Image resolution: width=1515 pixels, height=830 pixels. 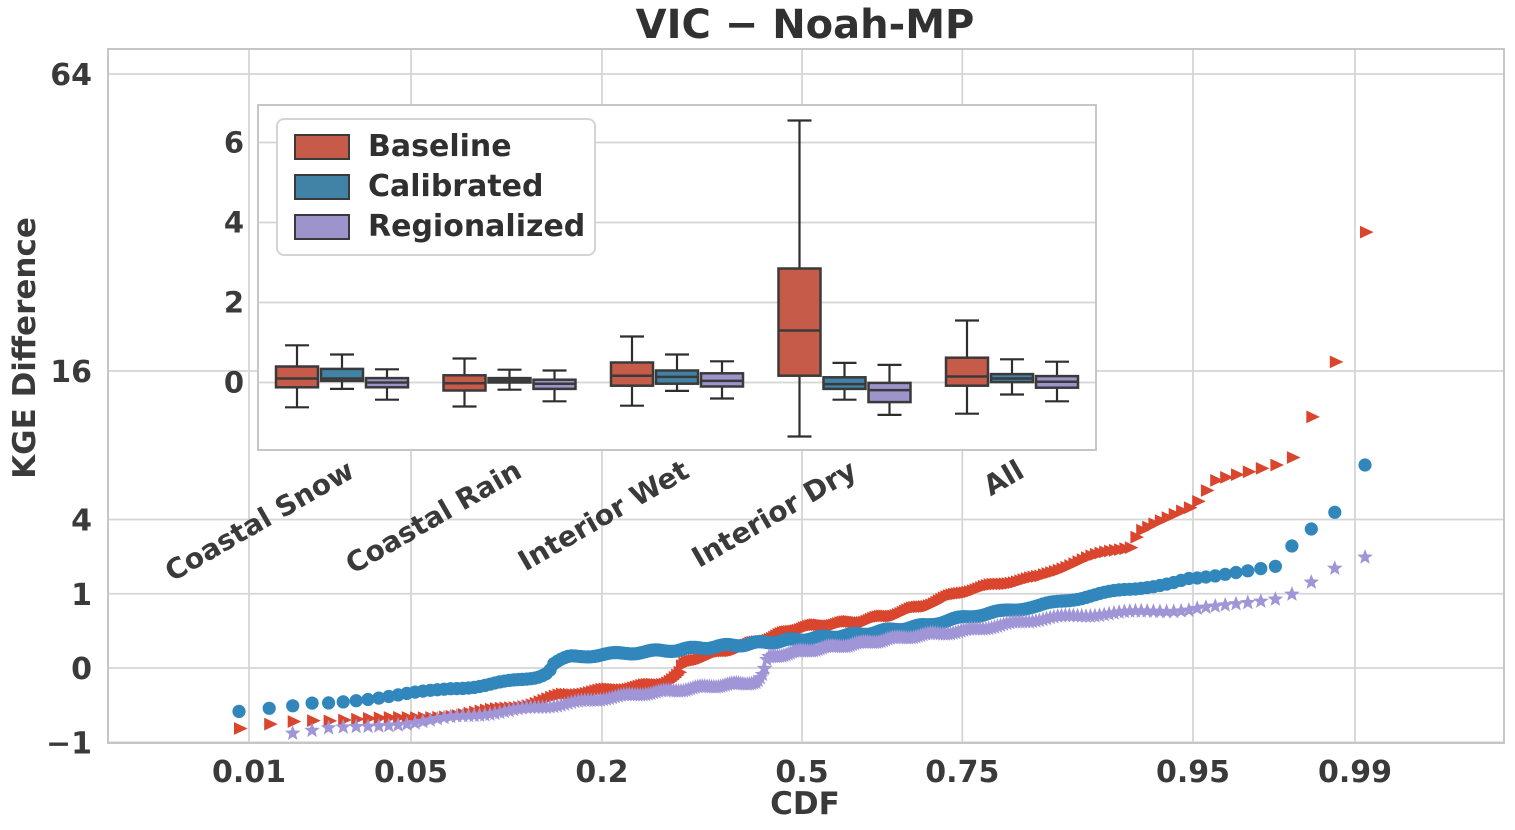 What do you see at coordinates (25, 348) in the screenshot?
I see `y-axis-label: KGE Difference` at bounding box center [25, 348].